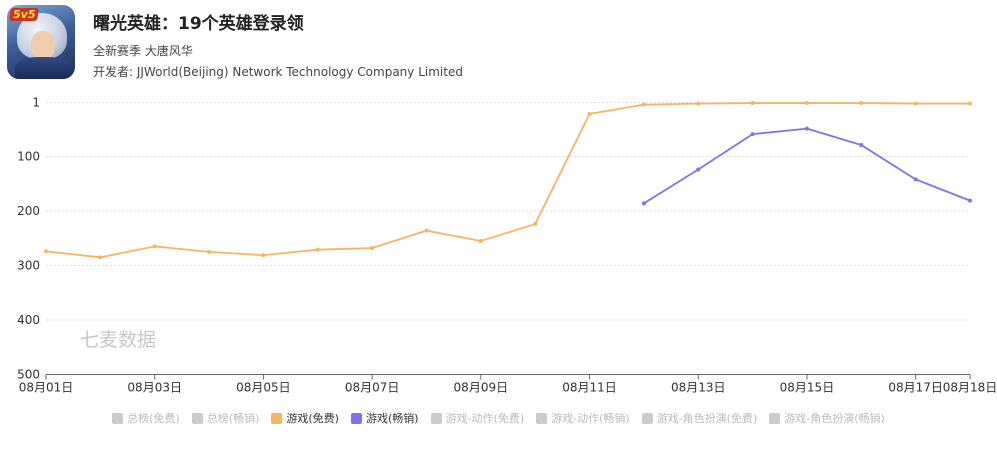 The image size is (997, 449). I want to click on legend-label: 游戏(畅销), so click(392, 418).